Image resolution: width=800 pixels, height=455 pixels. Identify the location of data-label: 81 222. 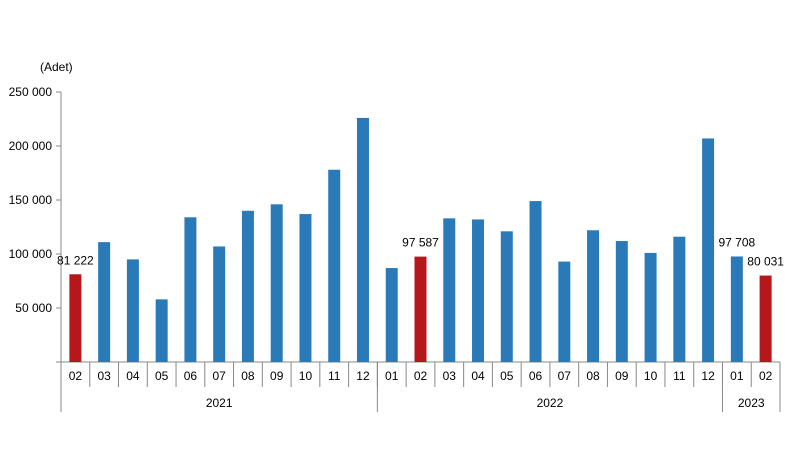
(75, 260).